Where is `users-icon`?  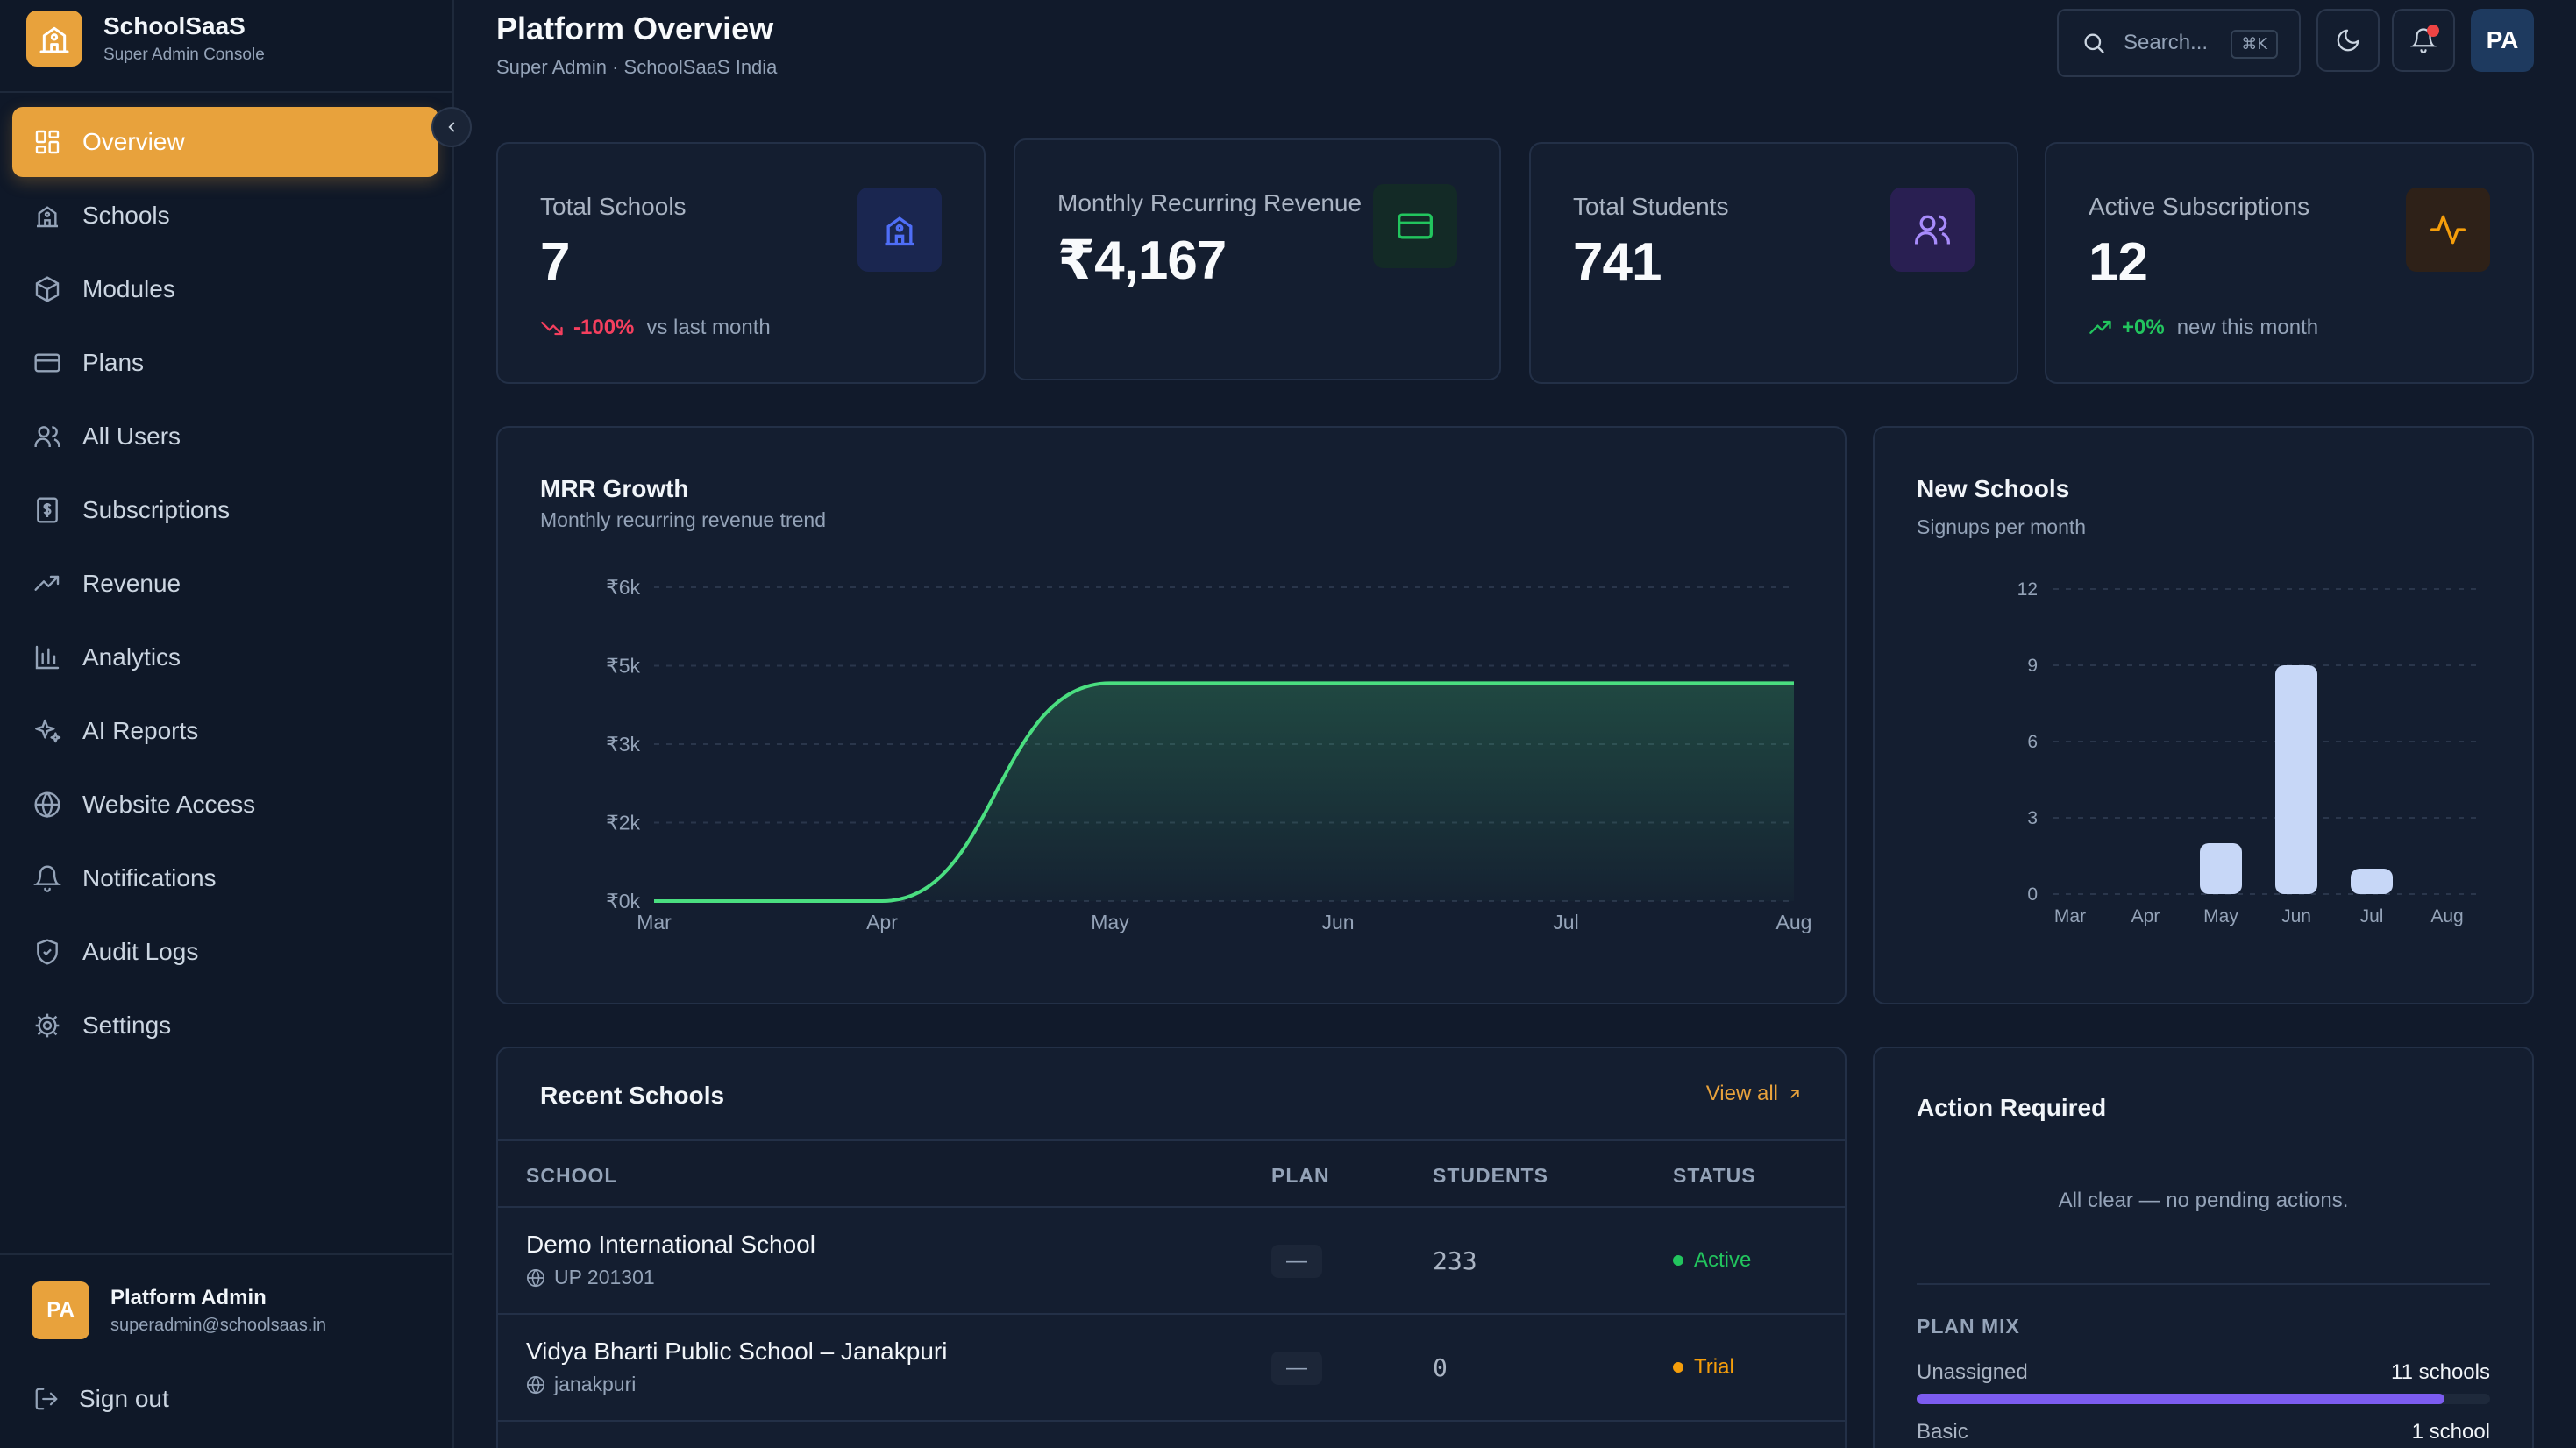
users-icon is located at coordinates (1932, 230).